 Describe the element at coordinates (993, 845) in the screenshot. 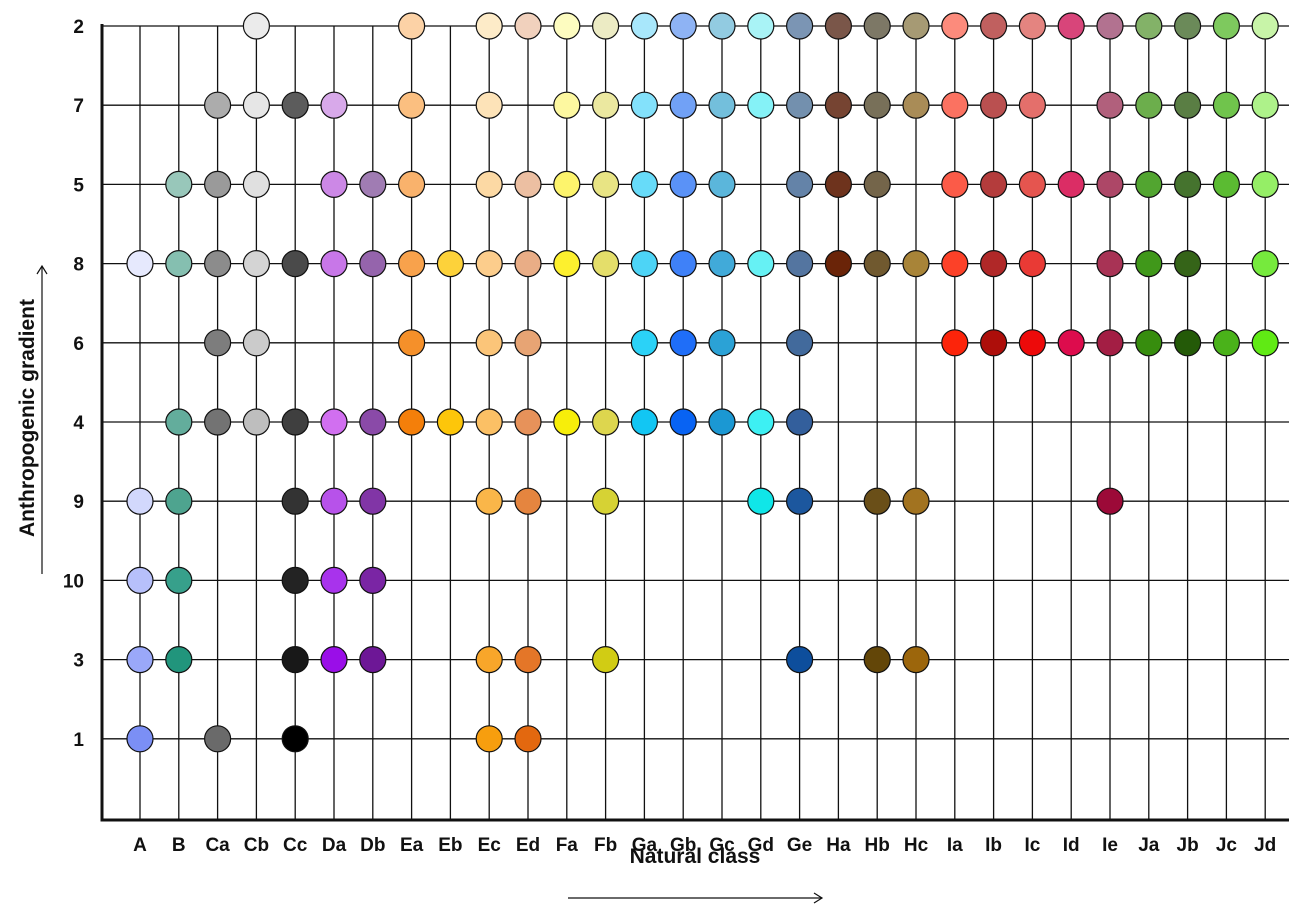

I see `x-tick-label: Ib` at that location.